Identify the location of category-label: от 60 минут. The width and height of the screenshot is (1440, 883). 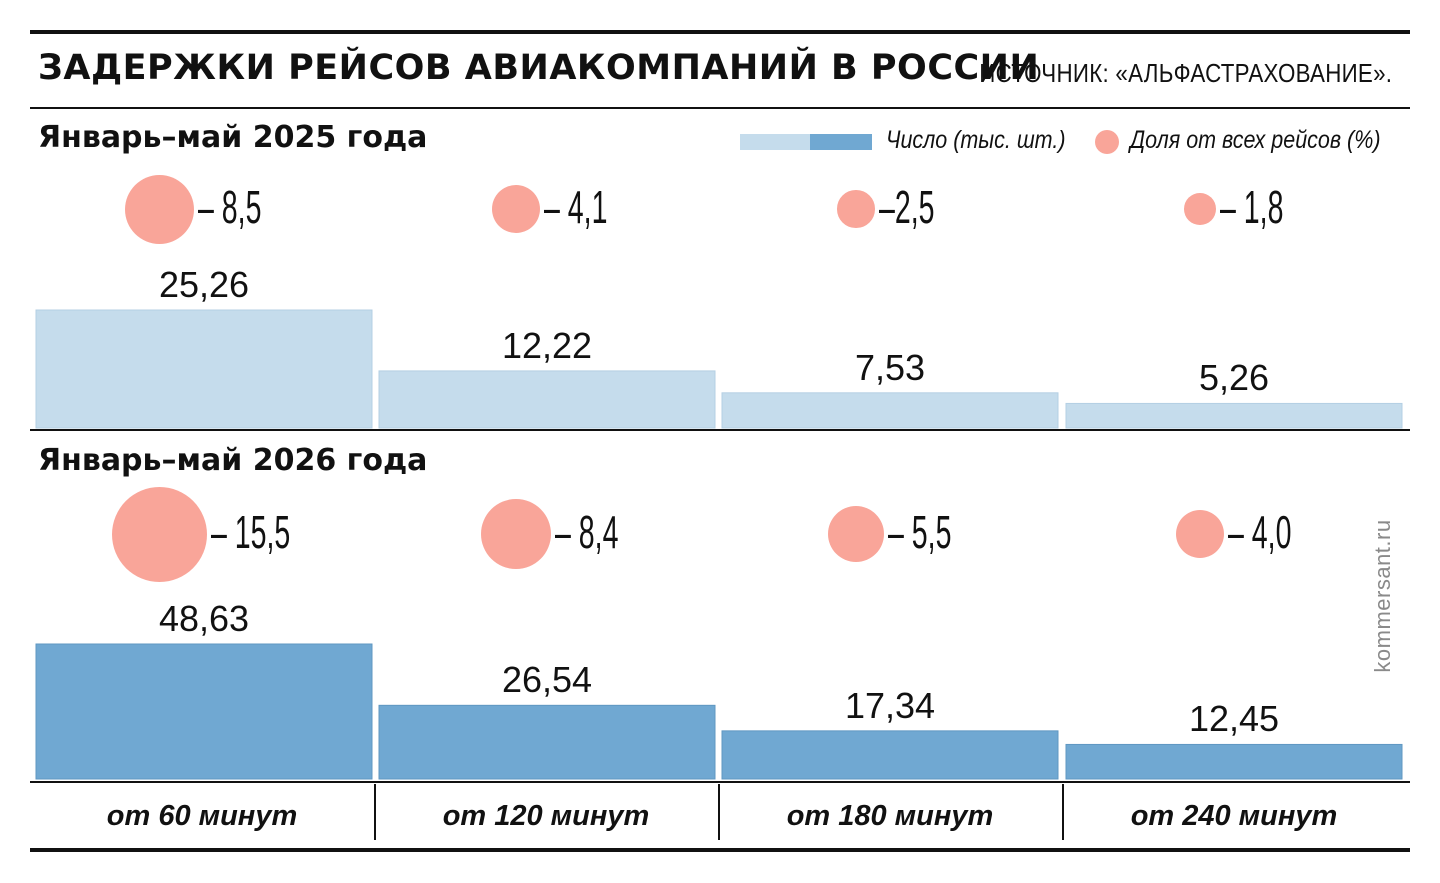
(202, 816).